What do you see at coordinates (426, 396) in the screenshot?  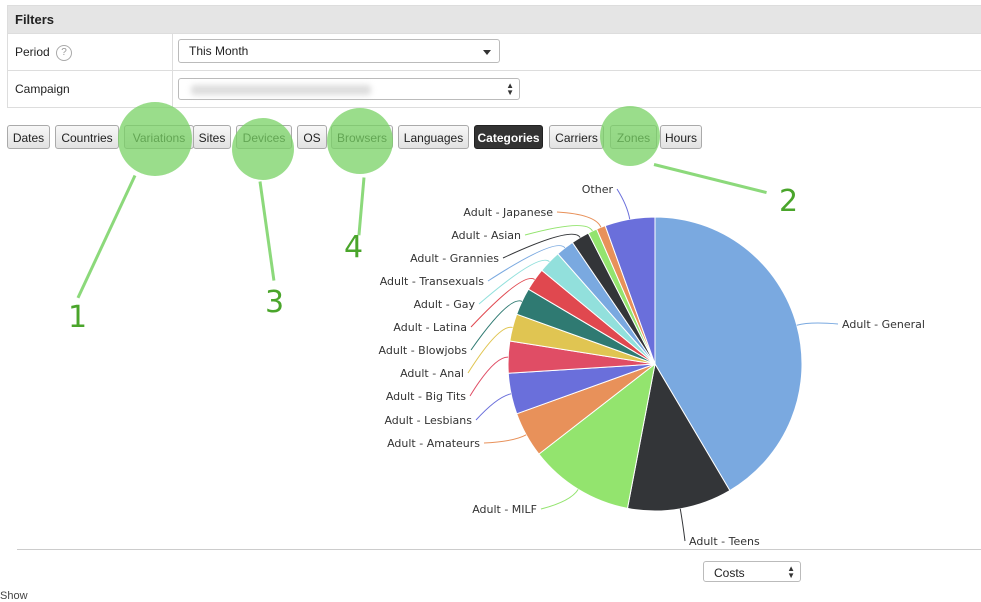 I see `pie-label: Adult - Big Tits` at bounding box center [426, 396].